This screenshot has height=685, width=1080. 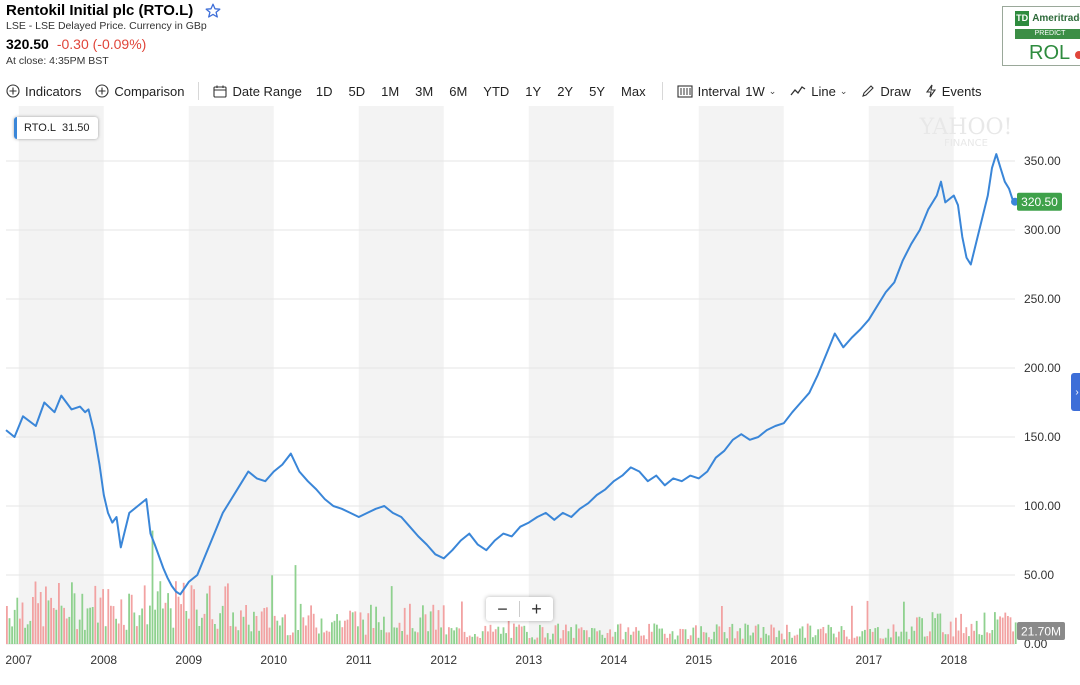 What do you see at coordinates (257, 91) in the screenshot?
I see `date-range-button: Date Range` at bounding box center [257, 91].